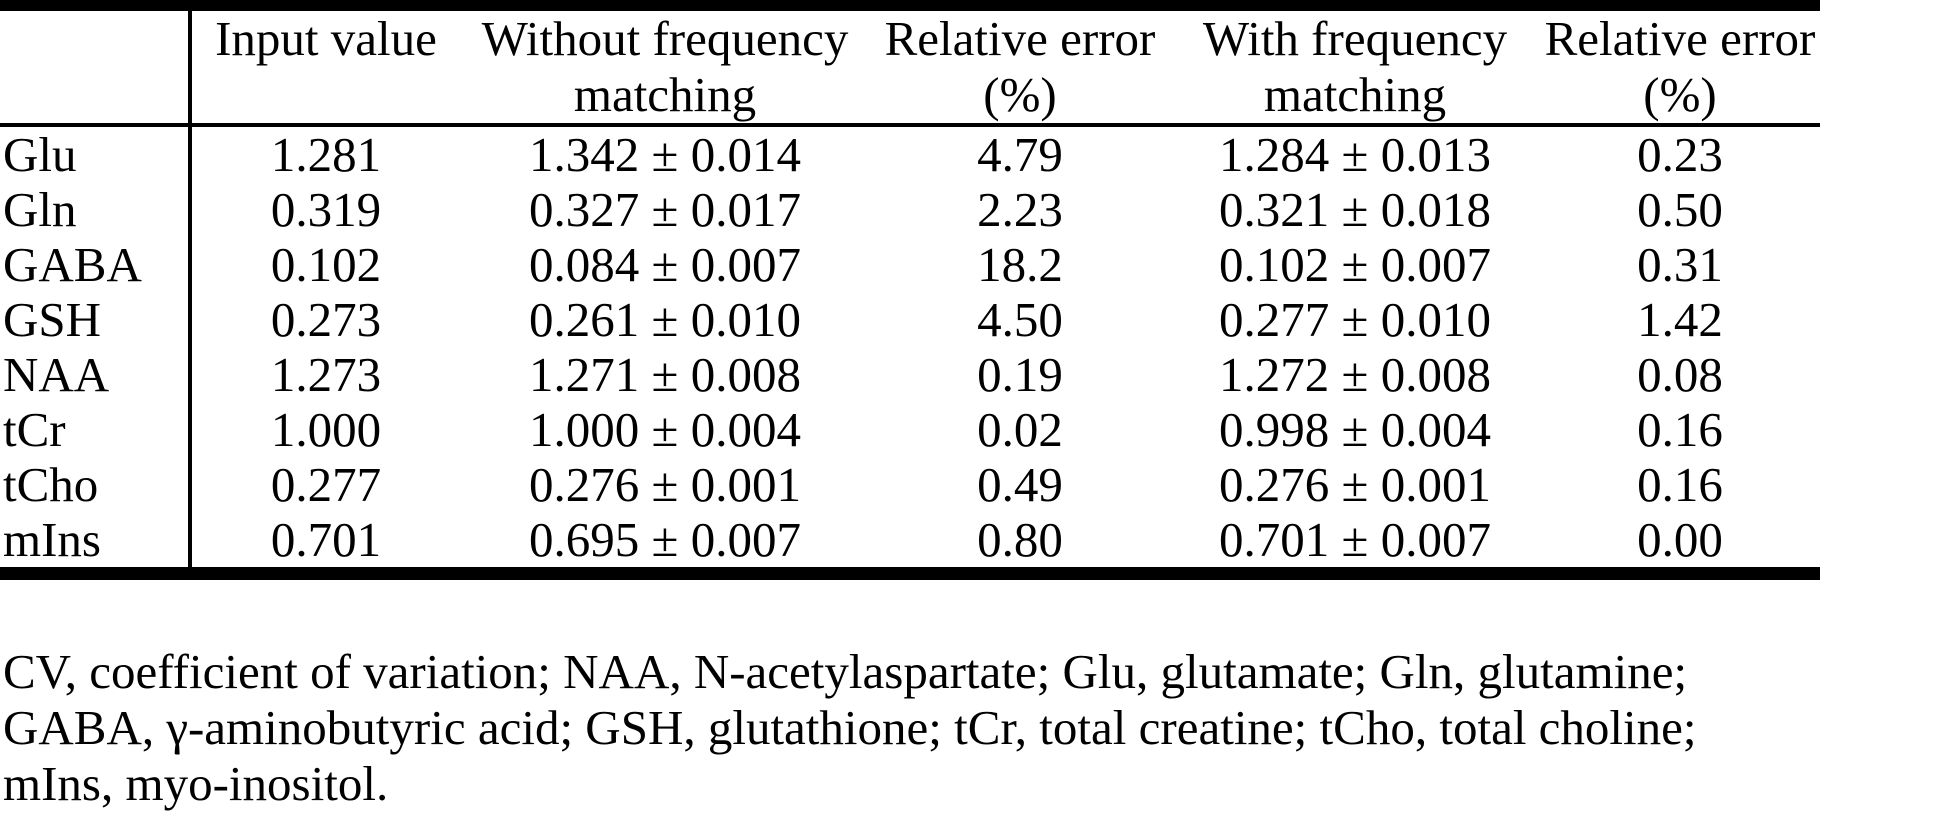 Image resolution: width=1953 pixels, height=828 pixels. Describe the element at coordinates (96, 429) in the screenshot. I see `metabolite-name: tCr` at that location.